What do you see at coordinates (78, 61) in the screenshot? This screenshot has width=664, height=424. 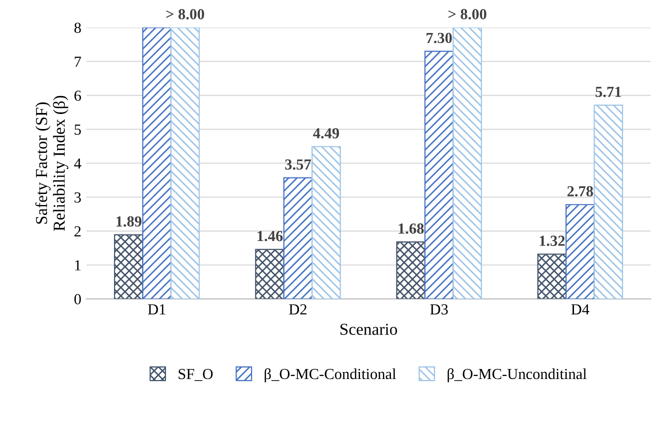 I see `y-tick-label: 7` at bounding box center [78, 61].